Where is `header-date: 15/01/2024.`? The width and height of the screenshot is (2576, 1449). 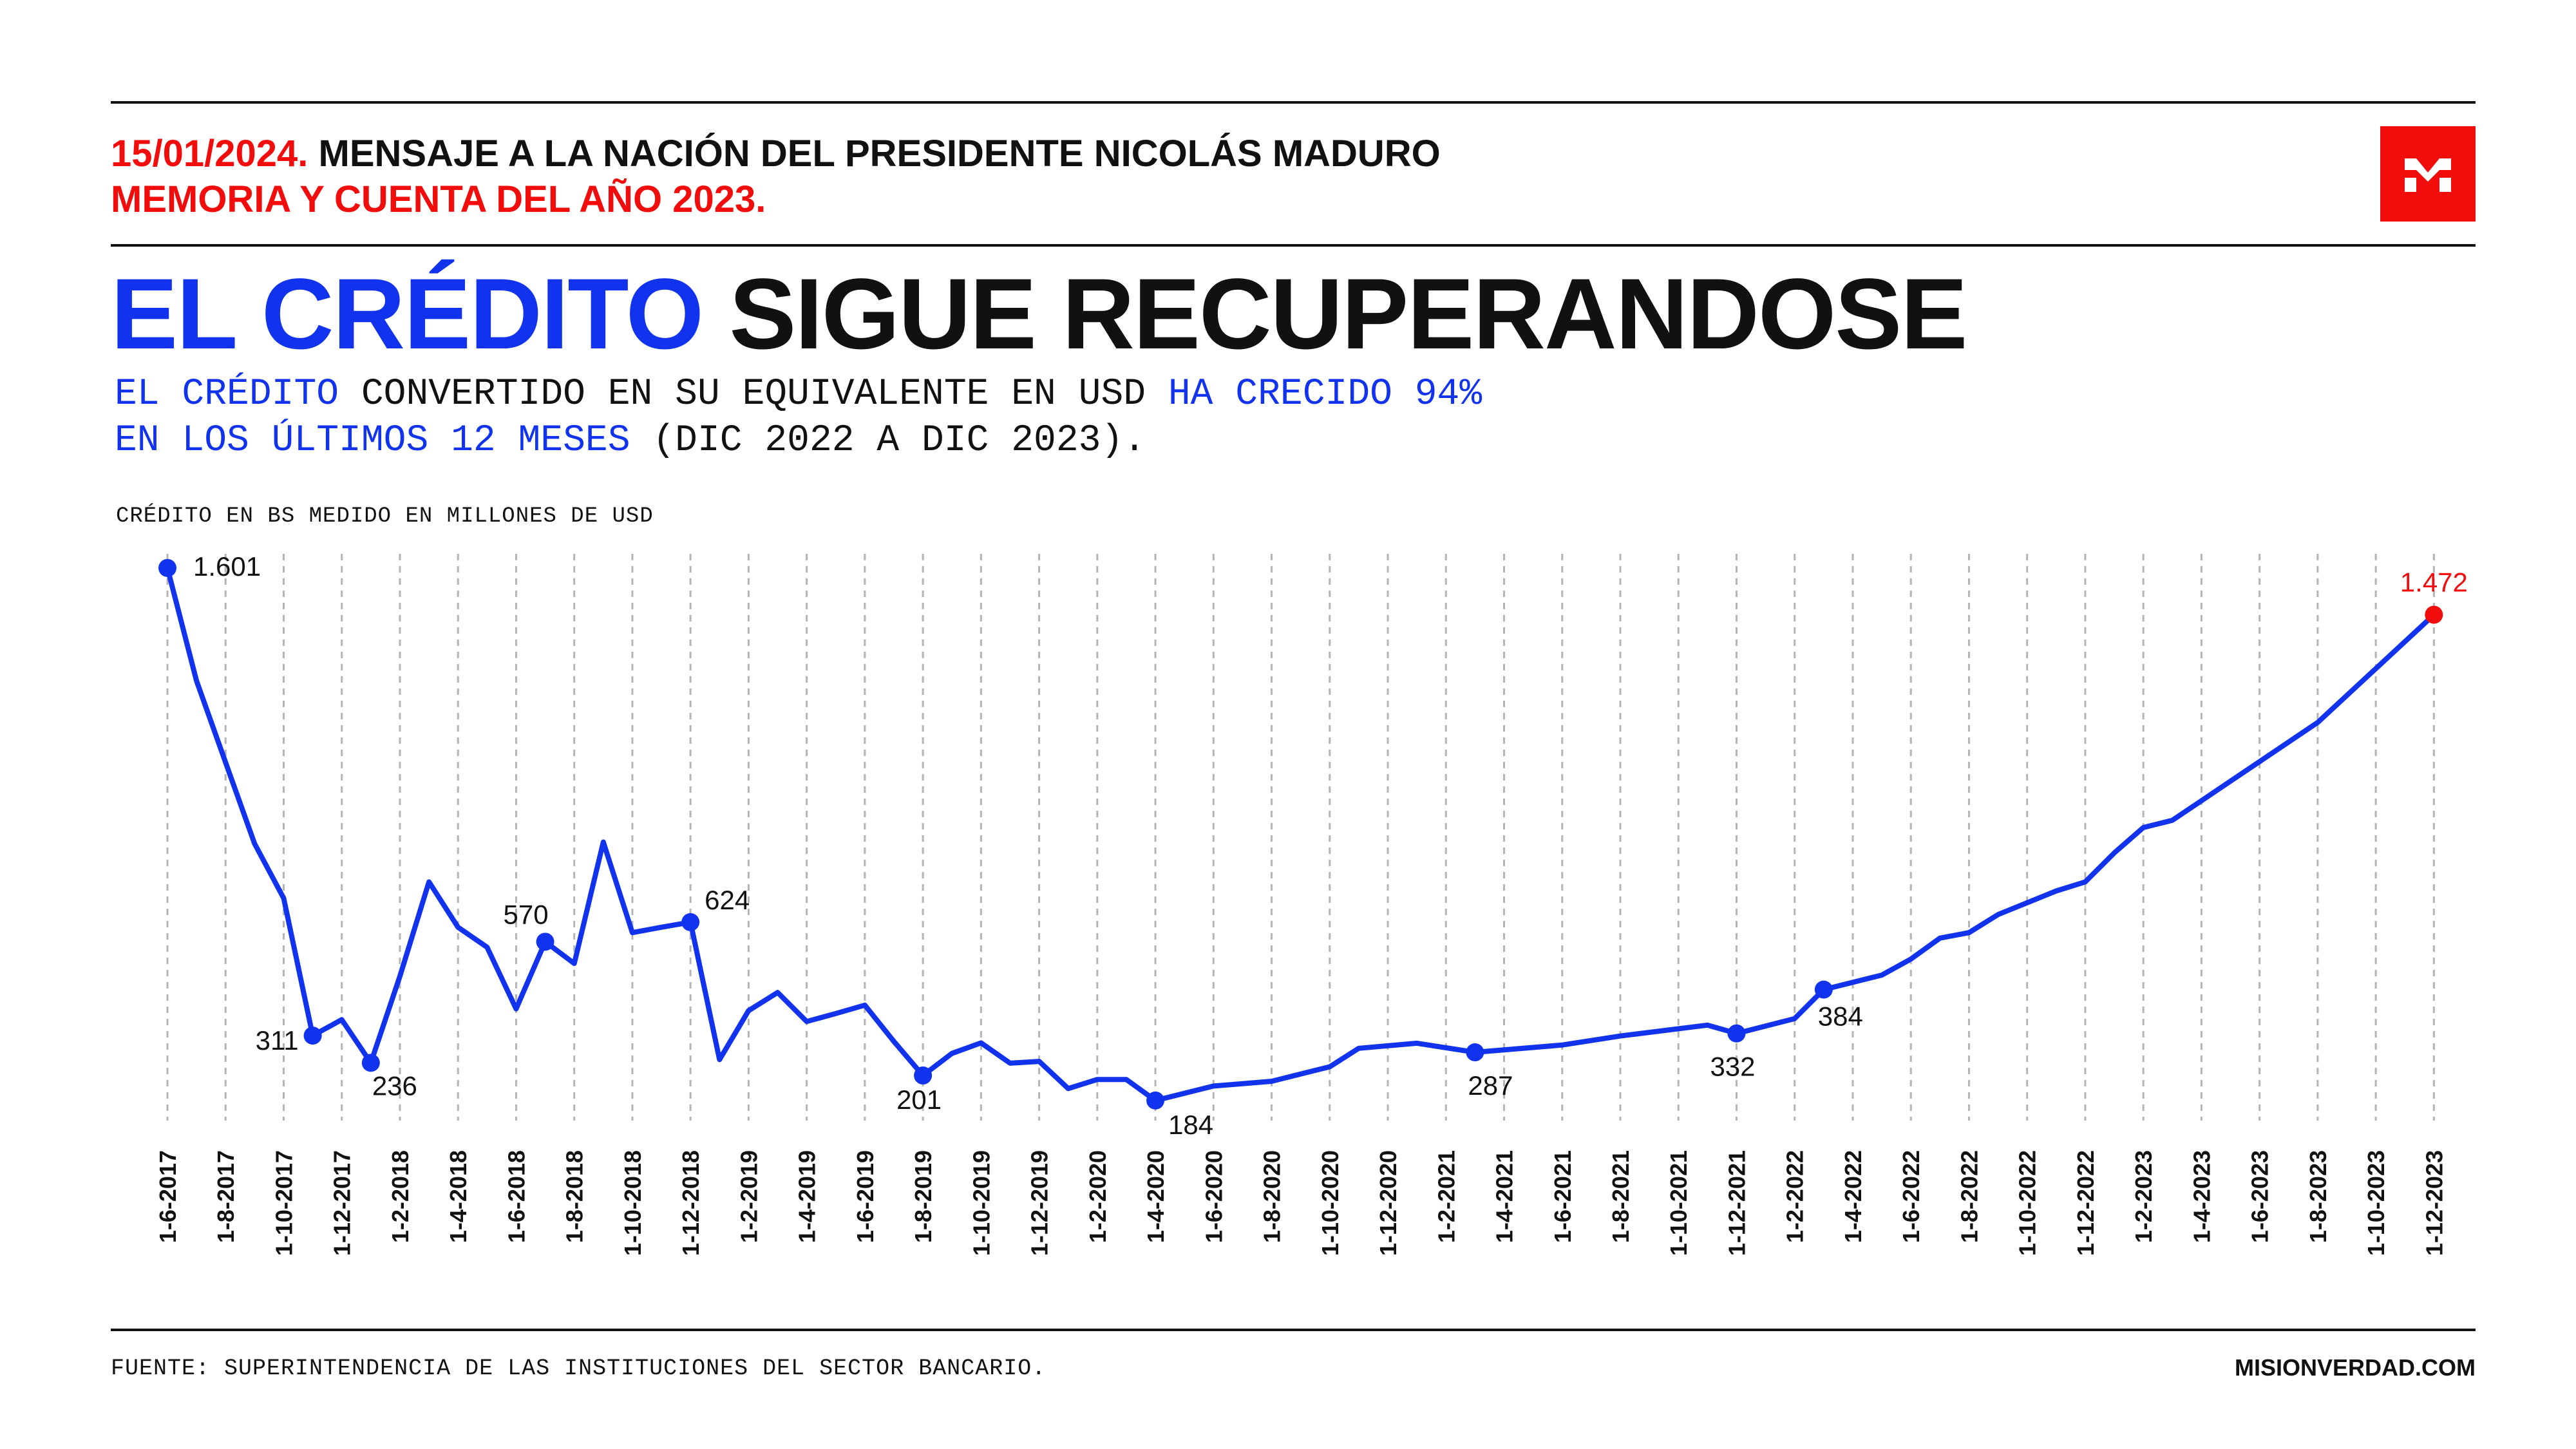 header-date: 15/01/2024. is located at coordinates (209, 154).